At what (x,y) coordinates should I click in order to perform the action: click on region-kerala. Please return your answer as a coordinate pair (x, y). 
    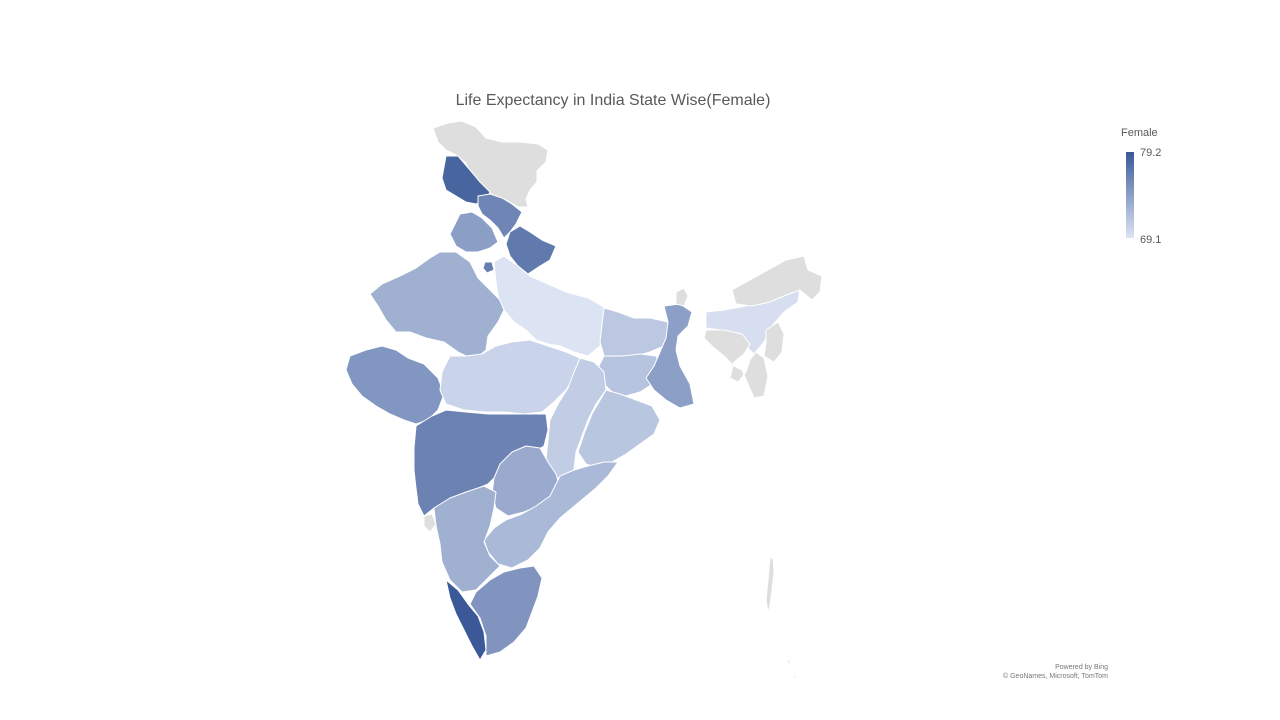
    Looking at the image, I should click on (466, 620).